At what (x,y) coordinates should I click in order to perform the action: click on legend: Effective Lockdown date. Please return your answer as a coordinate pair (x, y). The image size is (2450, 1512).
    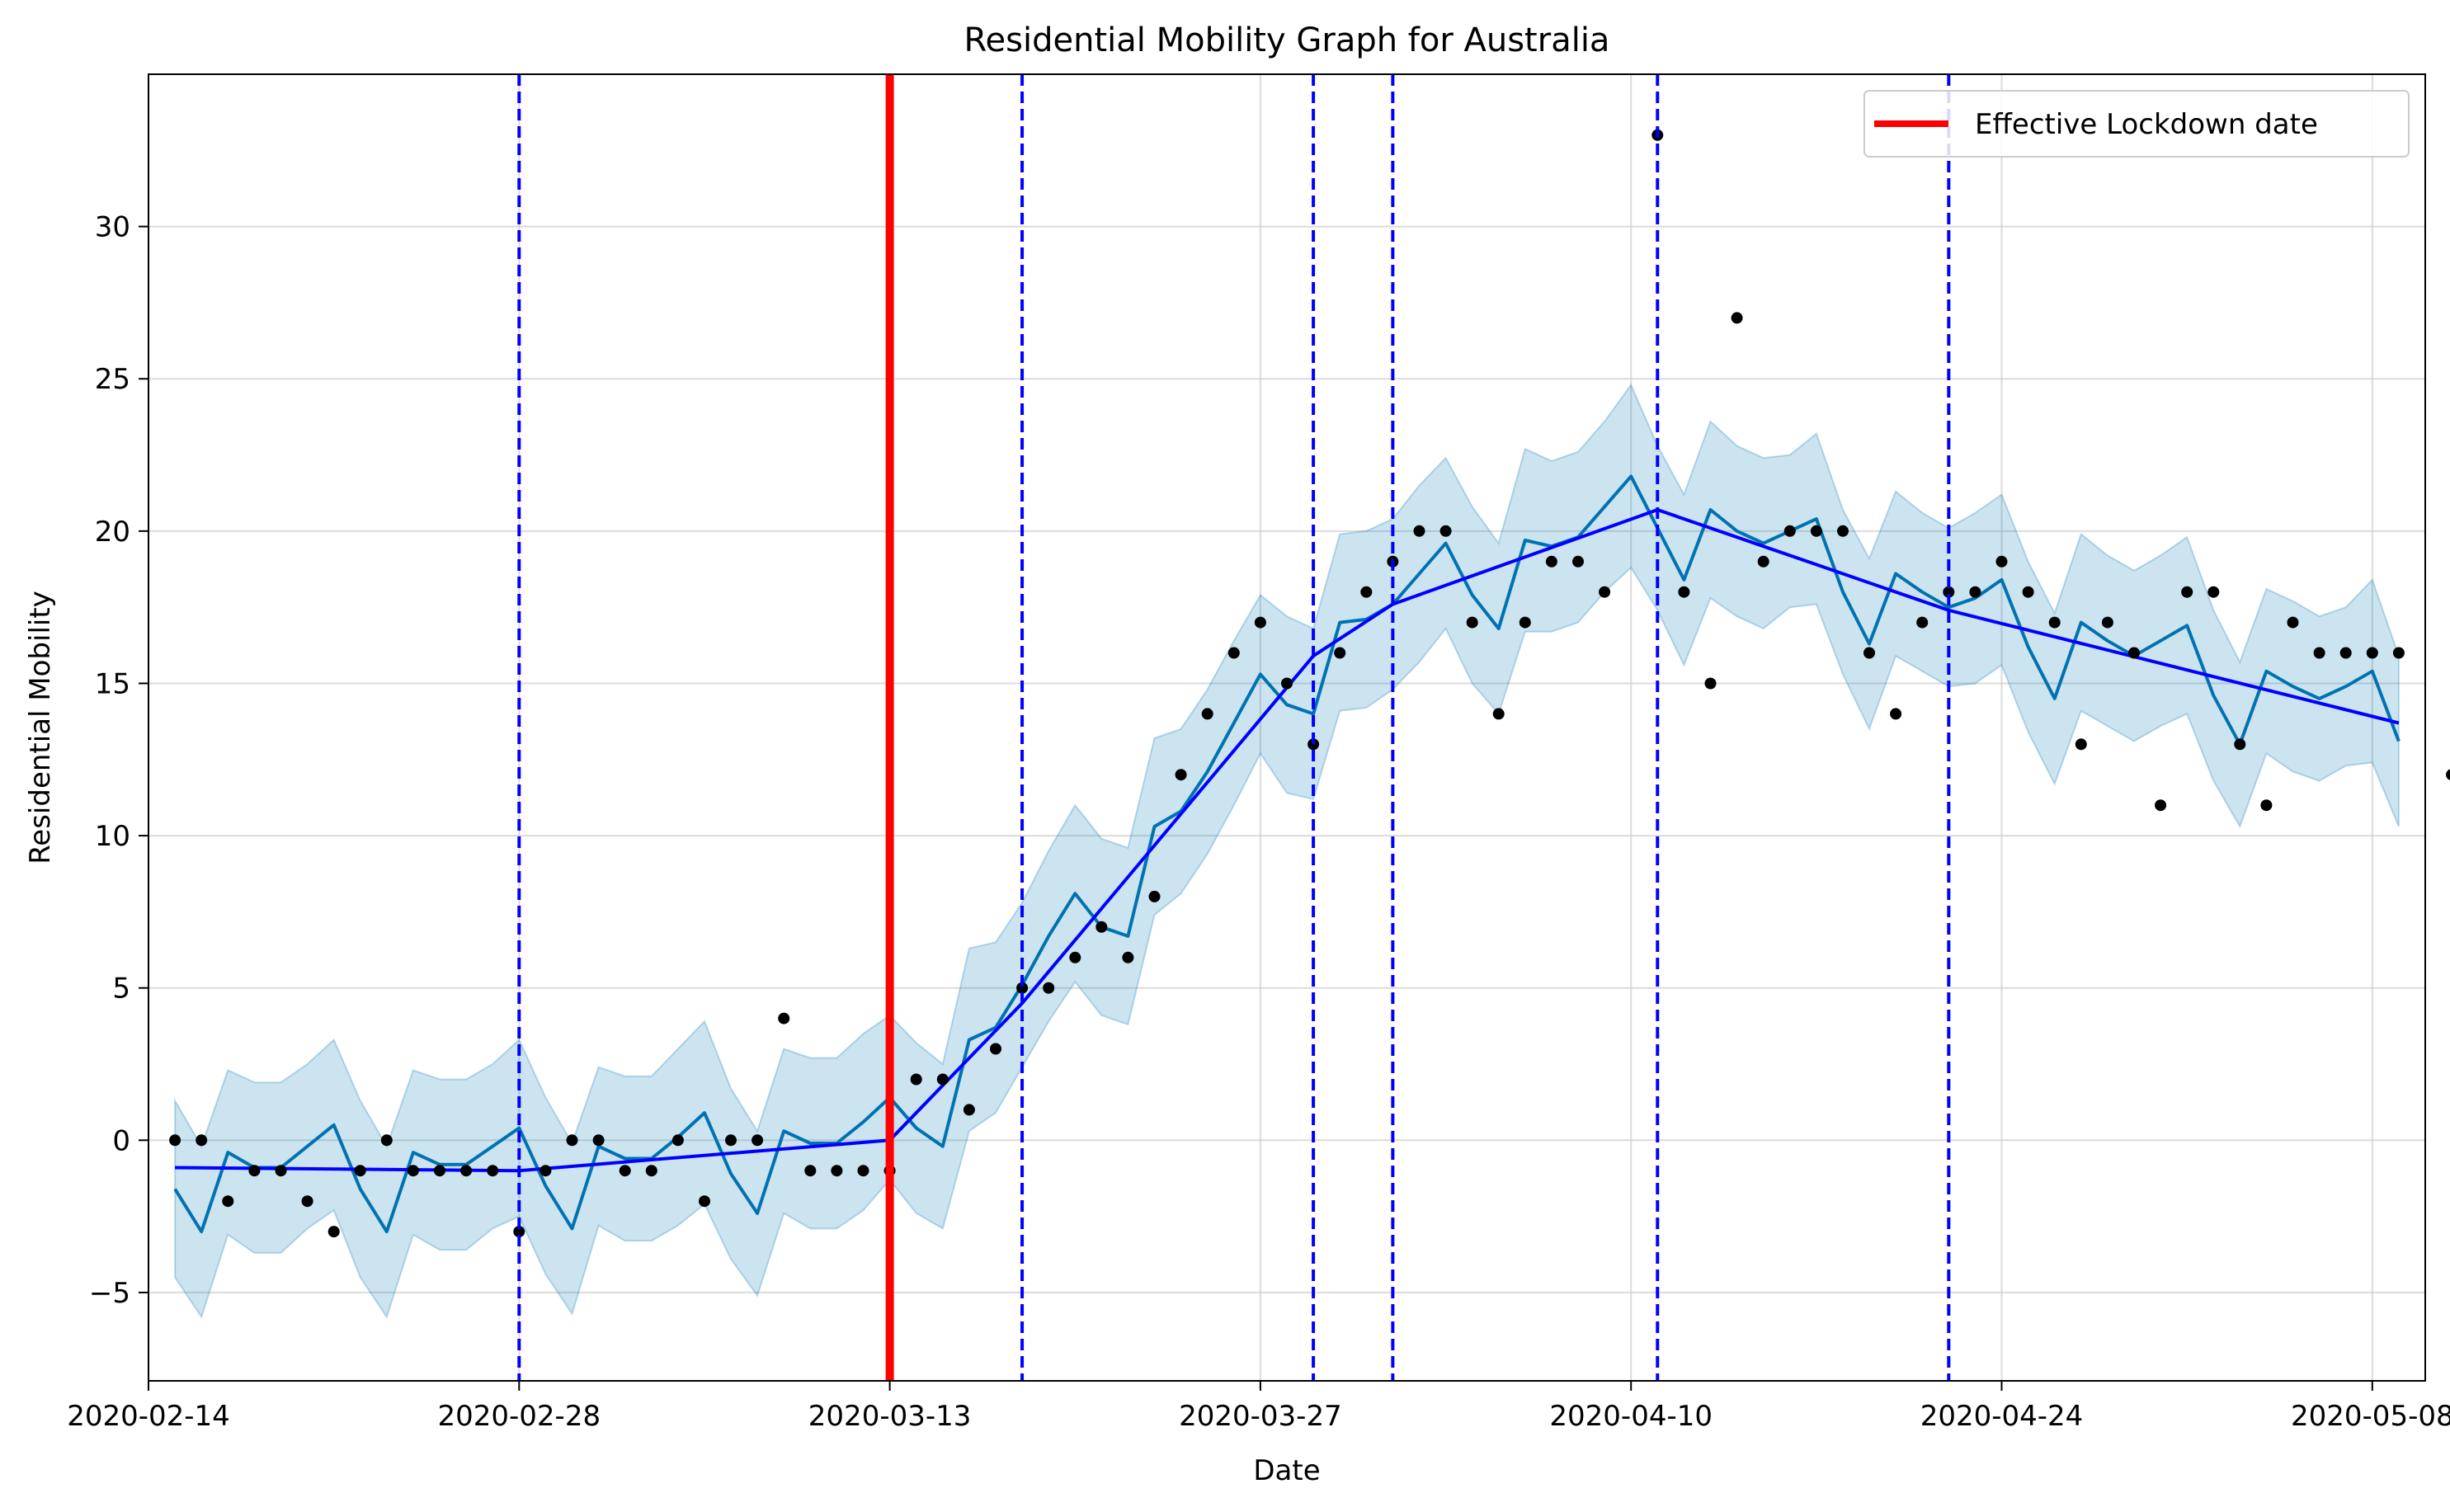
    Looking at the image, I should click on (2137, 124).